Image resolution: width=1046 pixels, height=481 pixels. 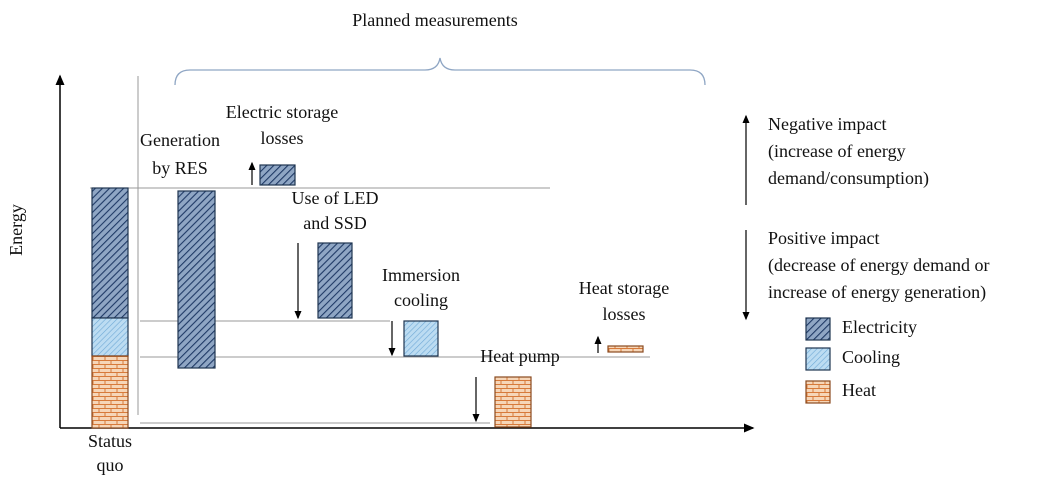 I want to click on measure-label: cooling, so click(x=421, y=300).